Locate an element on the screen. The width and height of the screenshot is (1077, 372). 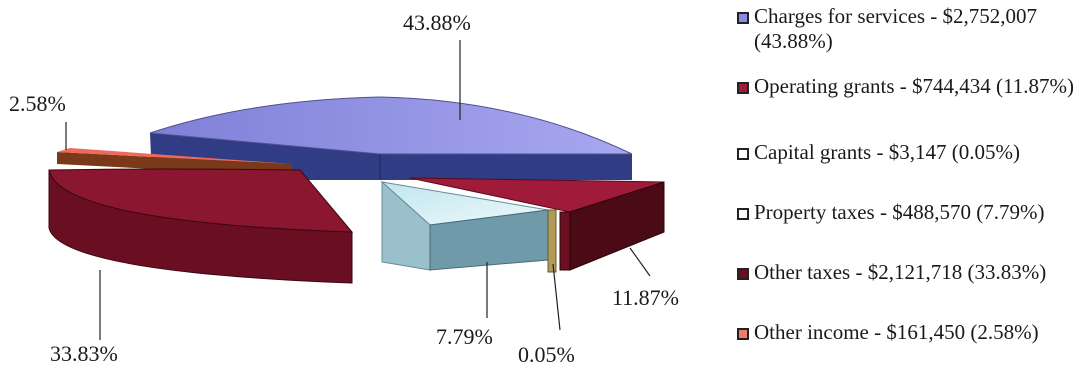
legend-swatch-operating-grants is located at coordinates (743, 88).